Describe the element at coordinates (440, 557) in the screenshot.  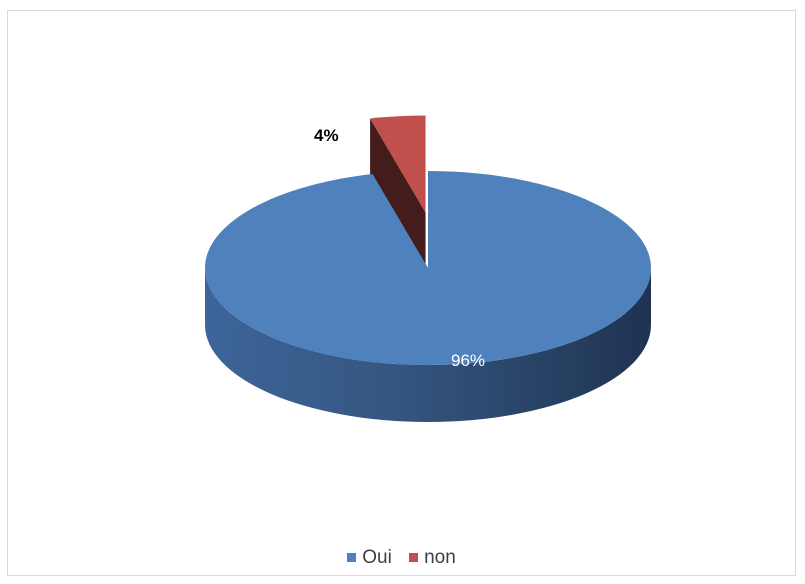
I see `legend-label-non: non` at that location.